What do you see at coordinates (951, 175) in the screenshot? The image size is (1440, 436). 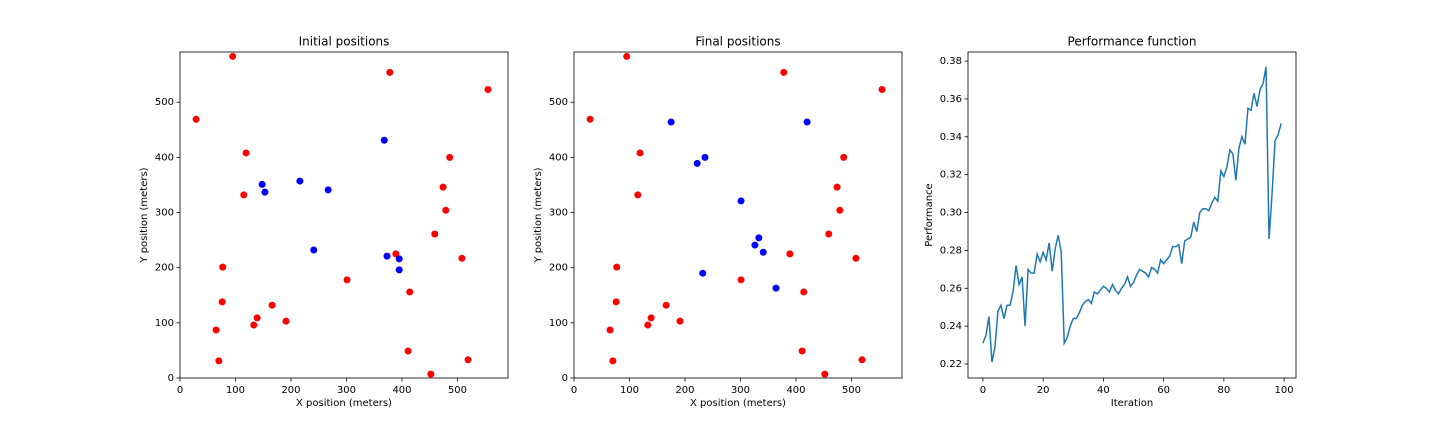 I see `y-tick-label: 0.32` at bounding box center [951, 175].